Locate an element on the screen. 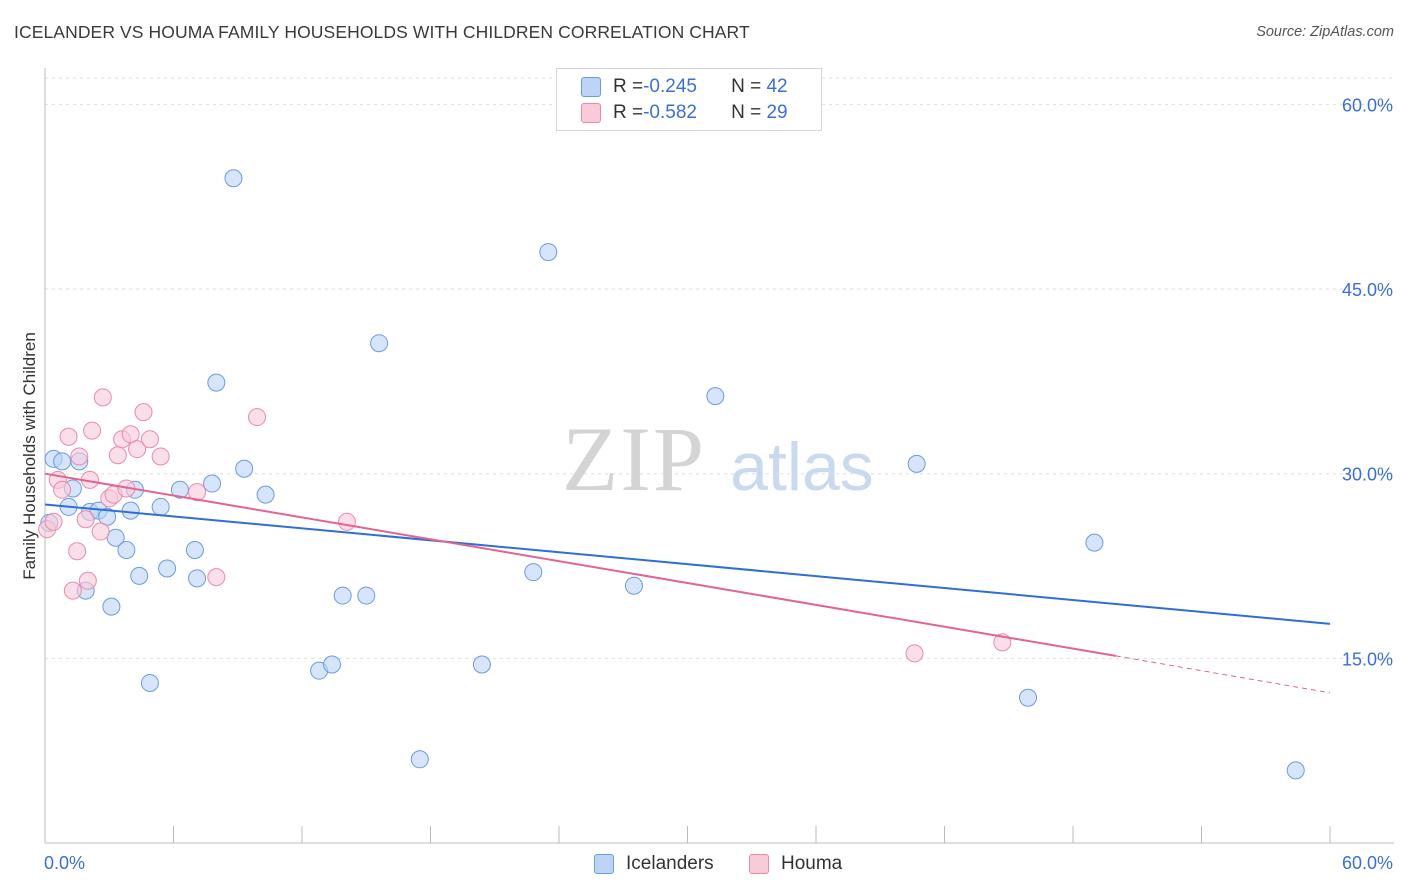  y-tick-labels: 15.0% 30.0% 45.0% 60.0% is located at coordinates (1367, 382).